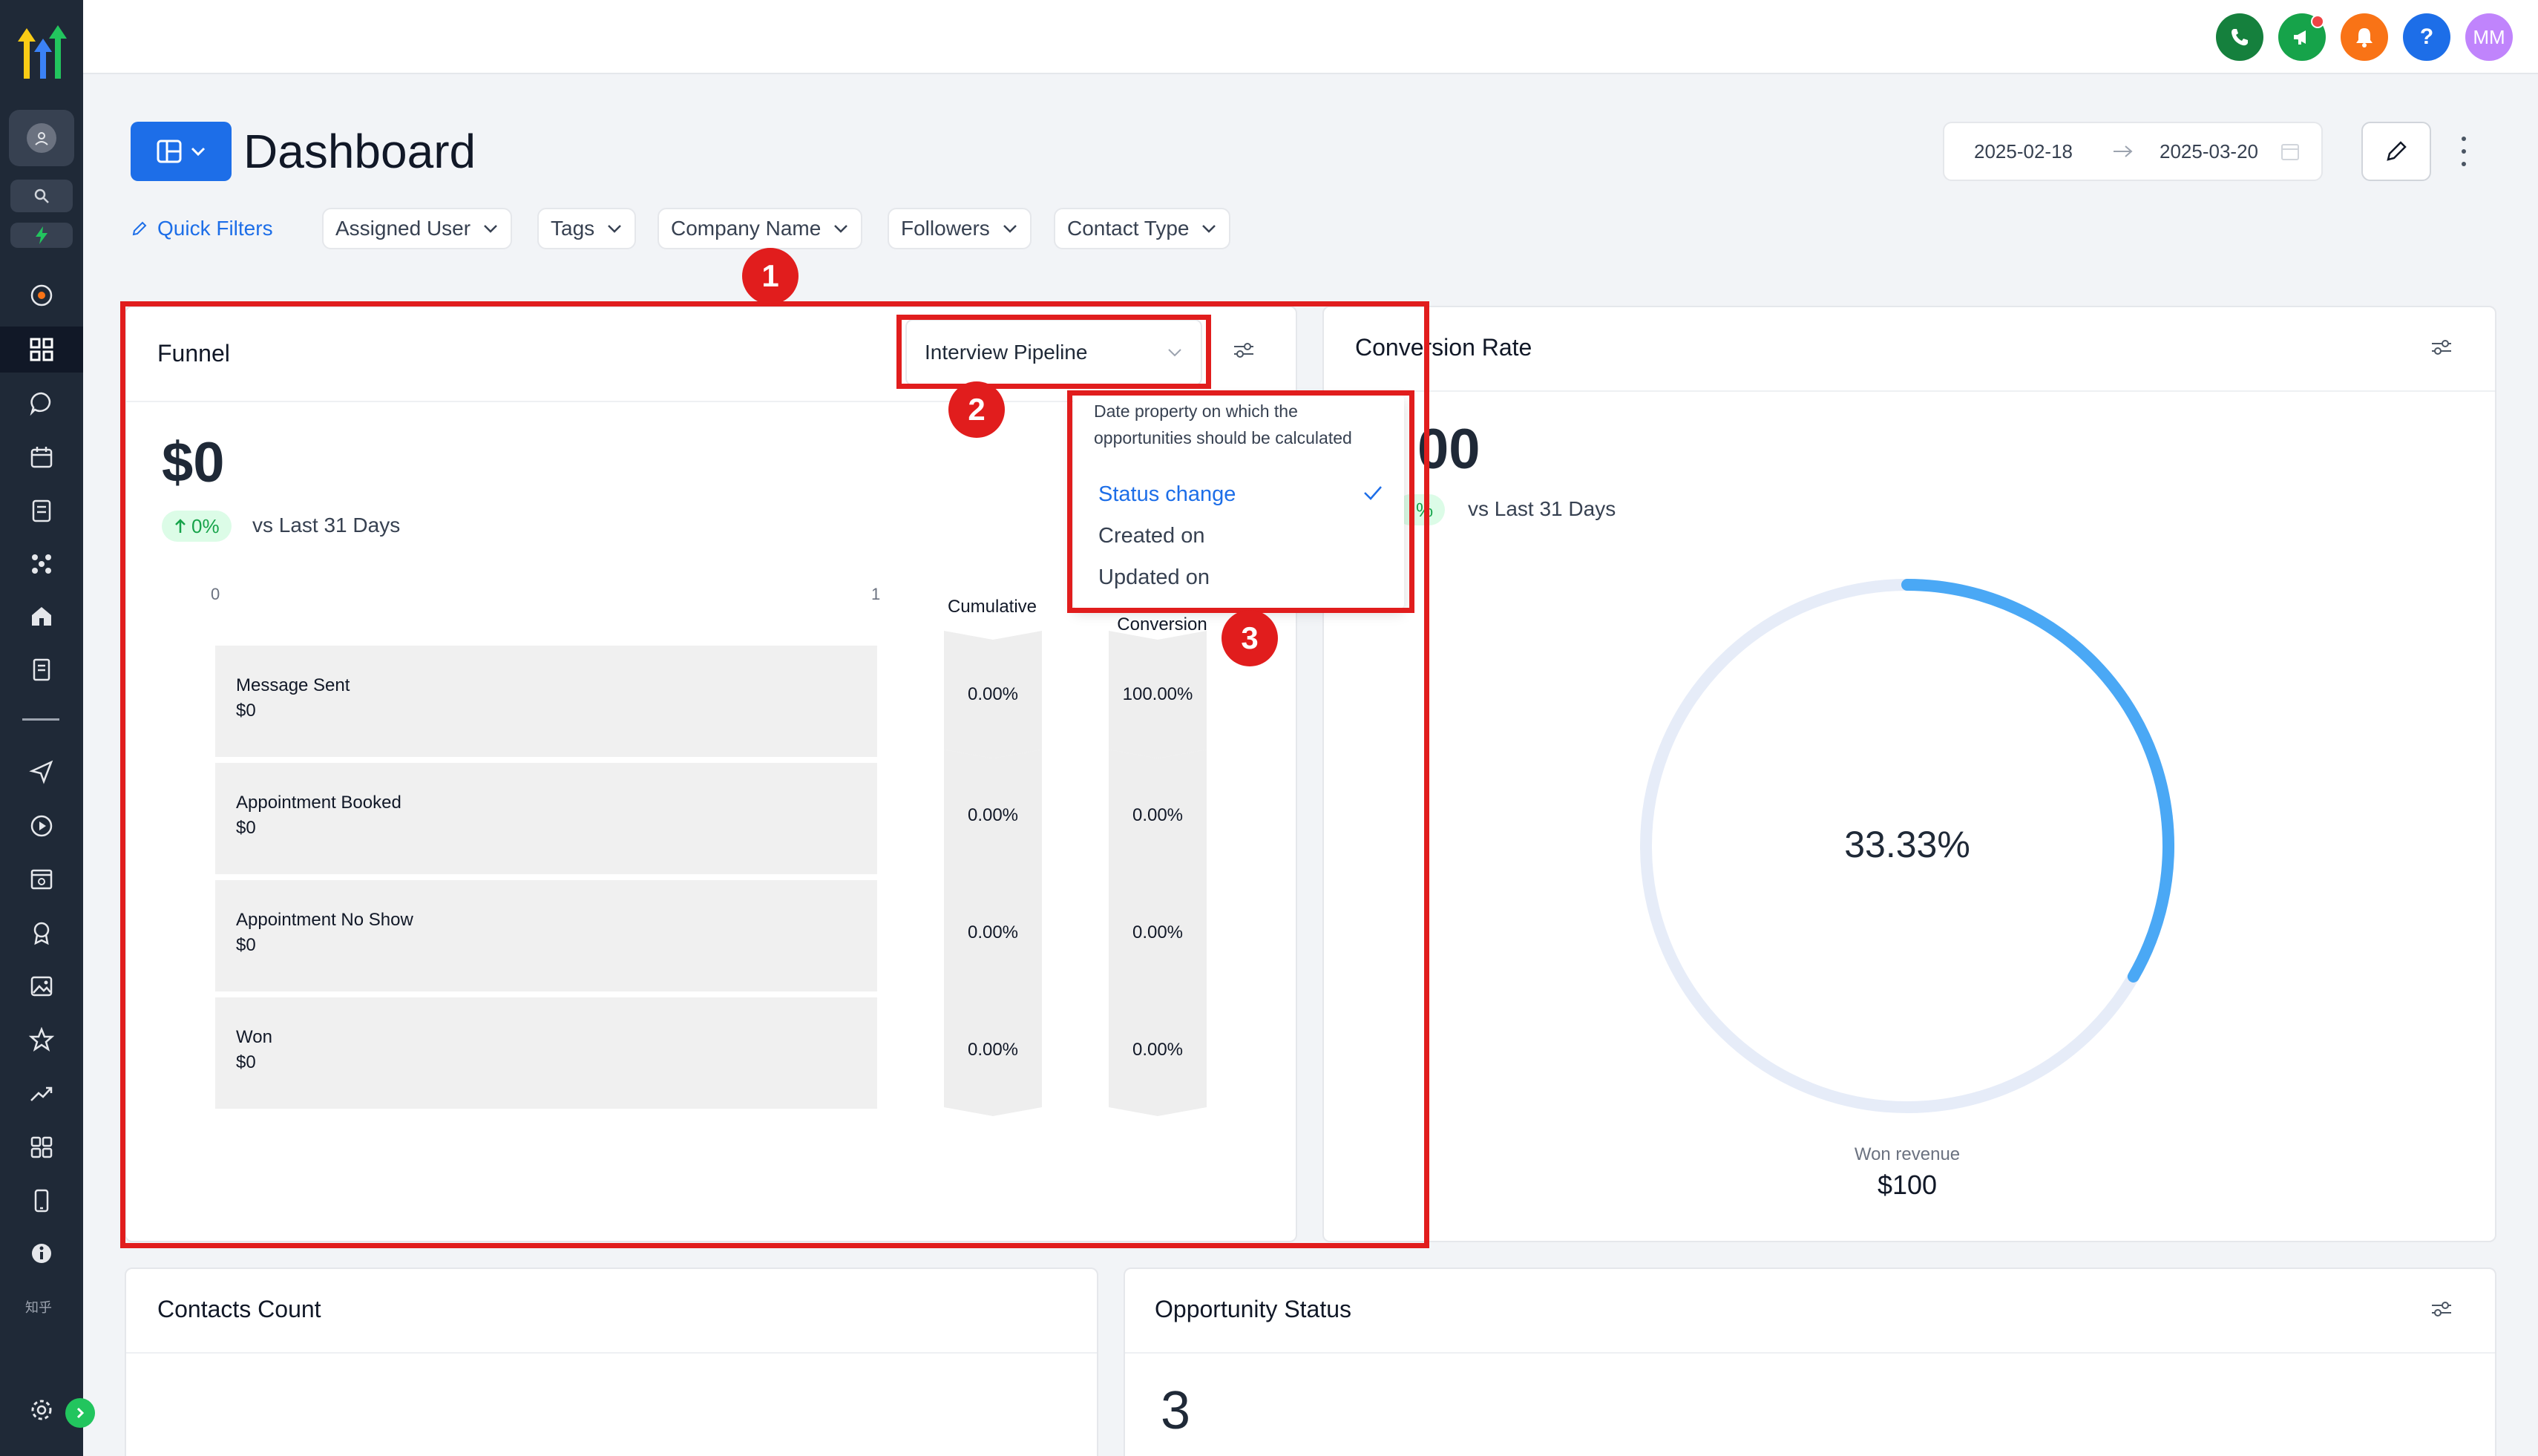 The height and width of the screenshot is (1456, 2538). I want to click on pipeline-select: Interview Pipeline, so click(1053, 353).